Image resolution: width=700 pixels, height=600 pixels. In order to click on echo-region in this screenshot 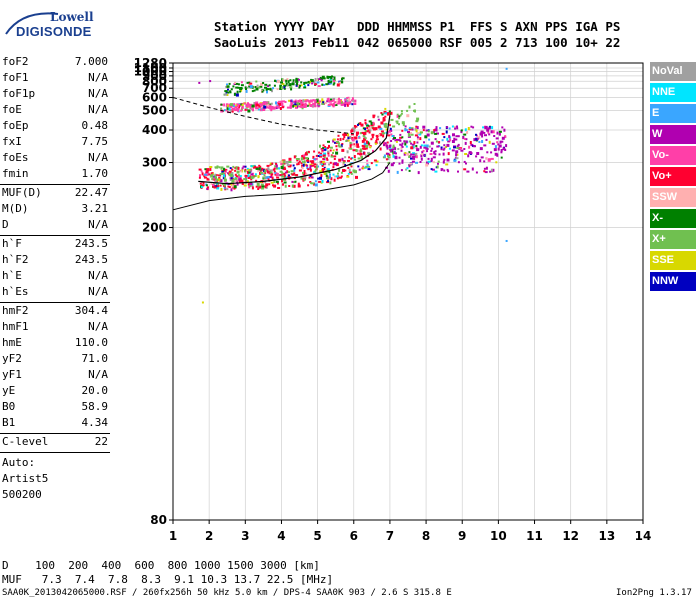, I will do `click(445, 150)`.